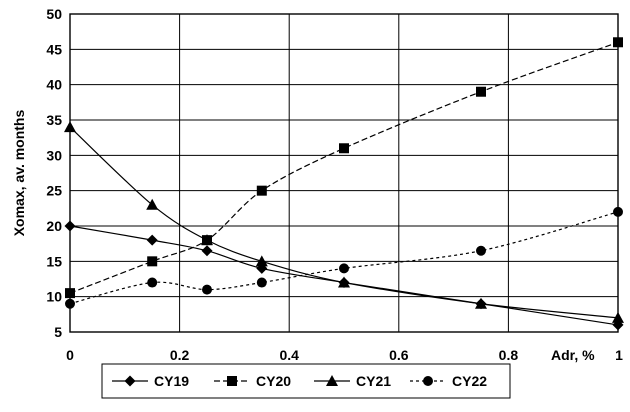 This screenshot has height=412, width=630. Describe the element at coordinates (273, 381) in the screenshot. I see `legend-label-cy20: CY20` at that location.